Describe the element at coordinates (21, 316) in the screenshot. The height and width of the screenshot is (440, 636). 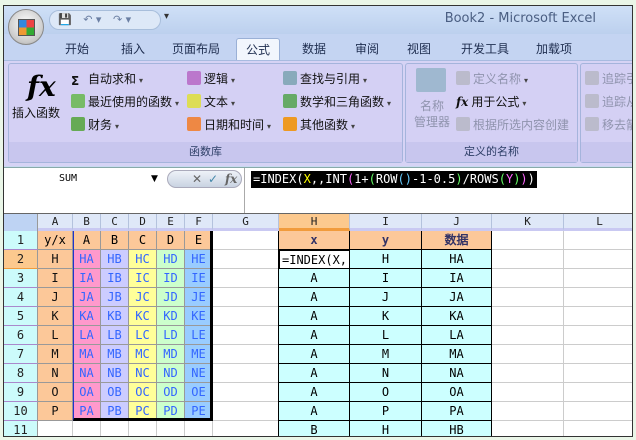
I see `row-header-5: 5` at that location.